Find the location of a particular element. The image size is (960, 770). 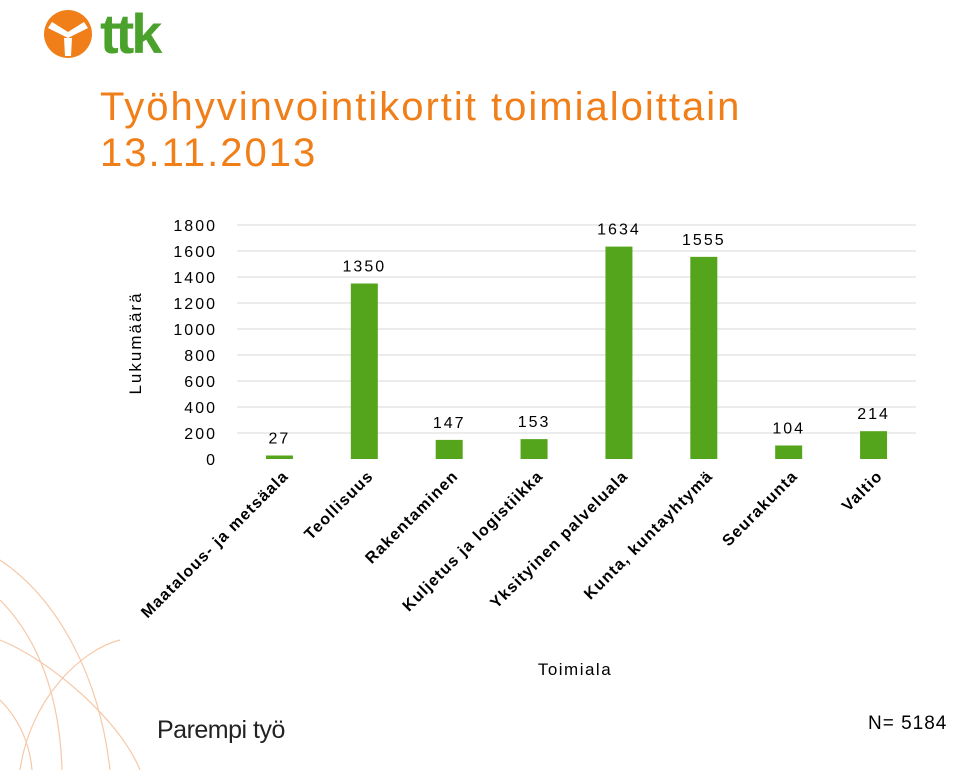

y-tick-label: 0 is located at coordinates (211, 460).